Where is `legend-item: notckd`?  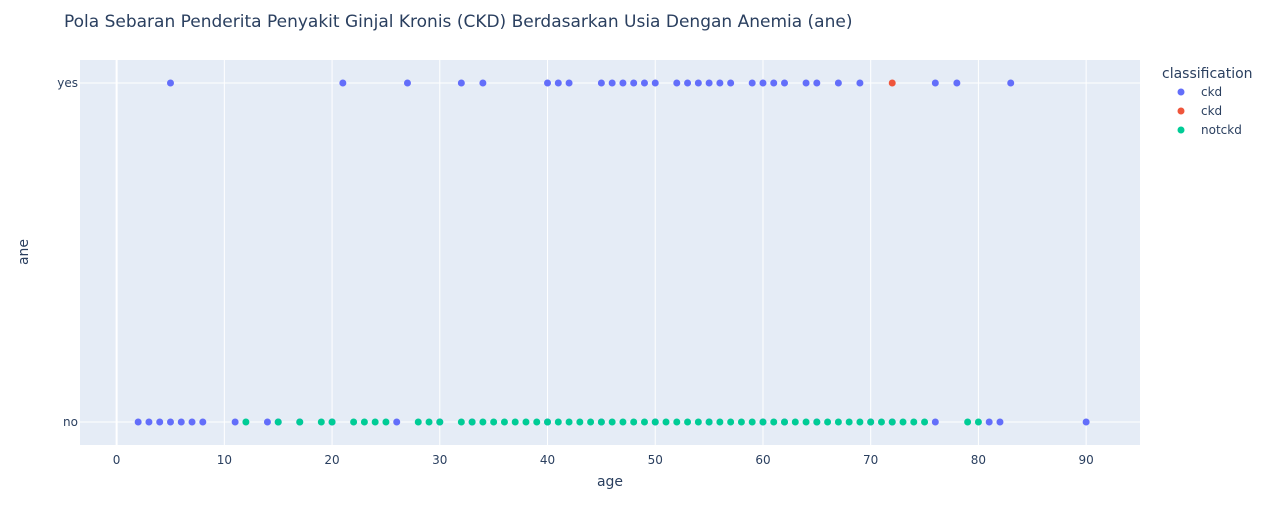
legend-item: notckd is located at coordinates (1209, 130).